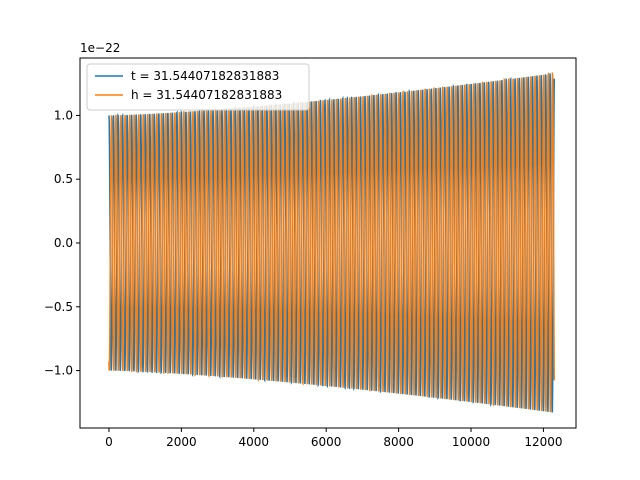 This screenshot has height=480, width=640. Describe the element at coordinates (254, 442) in the screenshot. I see `x-tick-label: 4000` at that location.